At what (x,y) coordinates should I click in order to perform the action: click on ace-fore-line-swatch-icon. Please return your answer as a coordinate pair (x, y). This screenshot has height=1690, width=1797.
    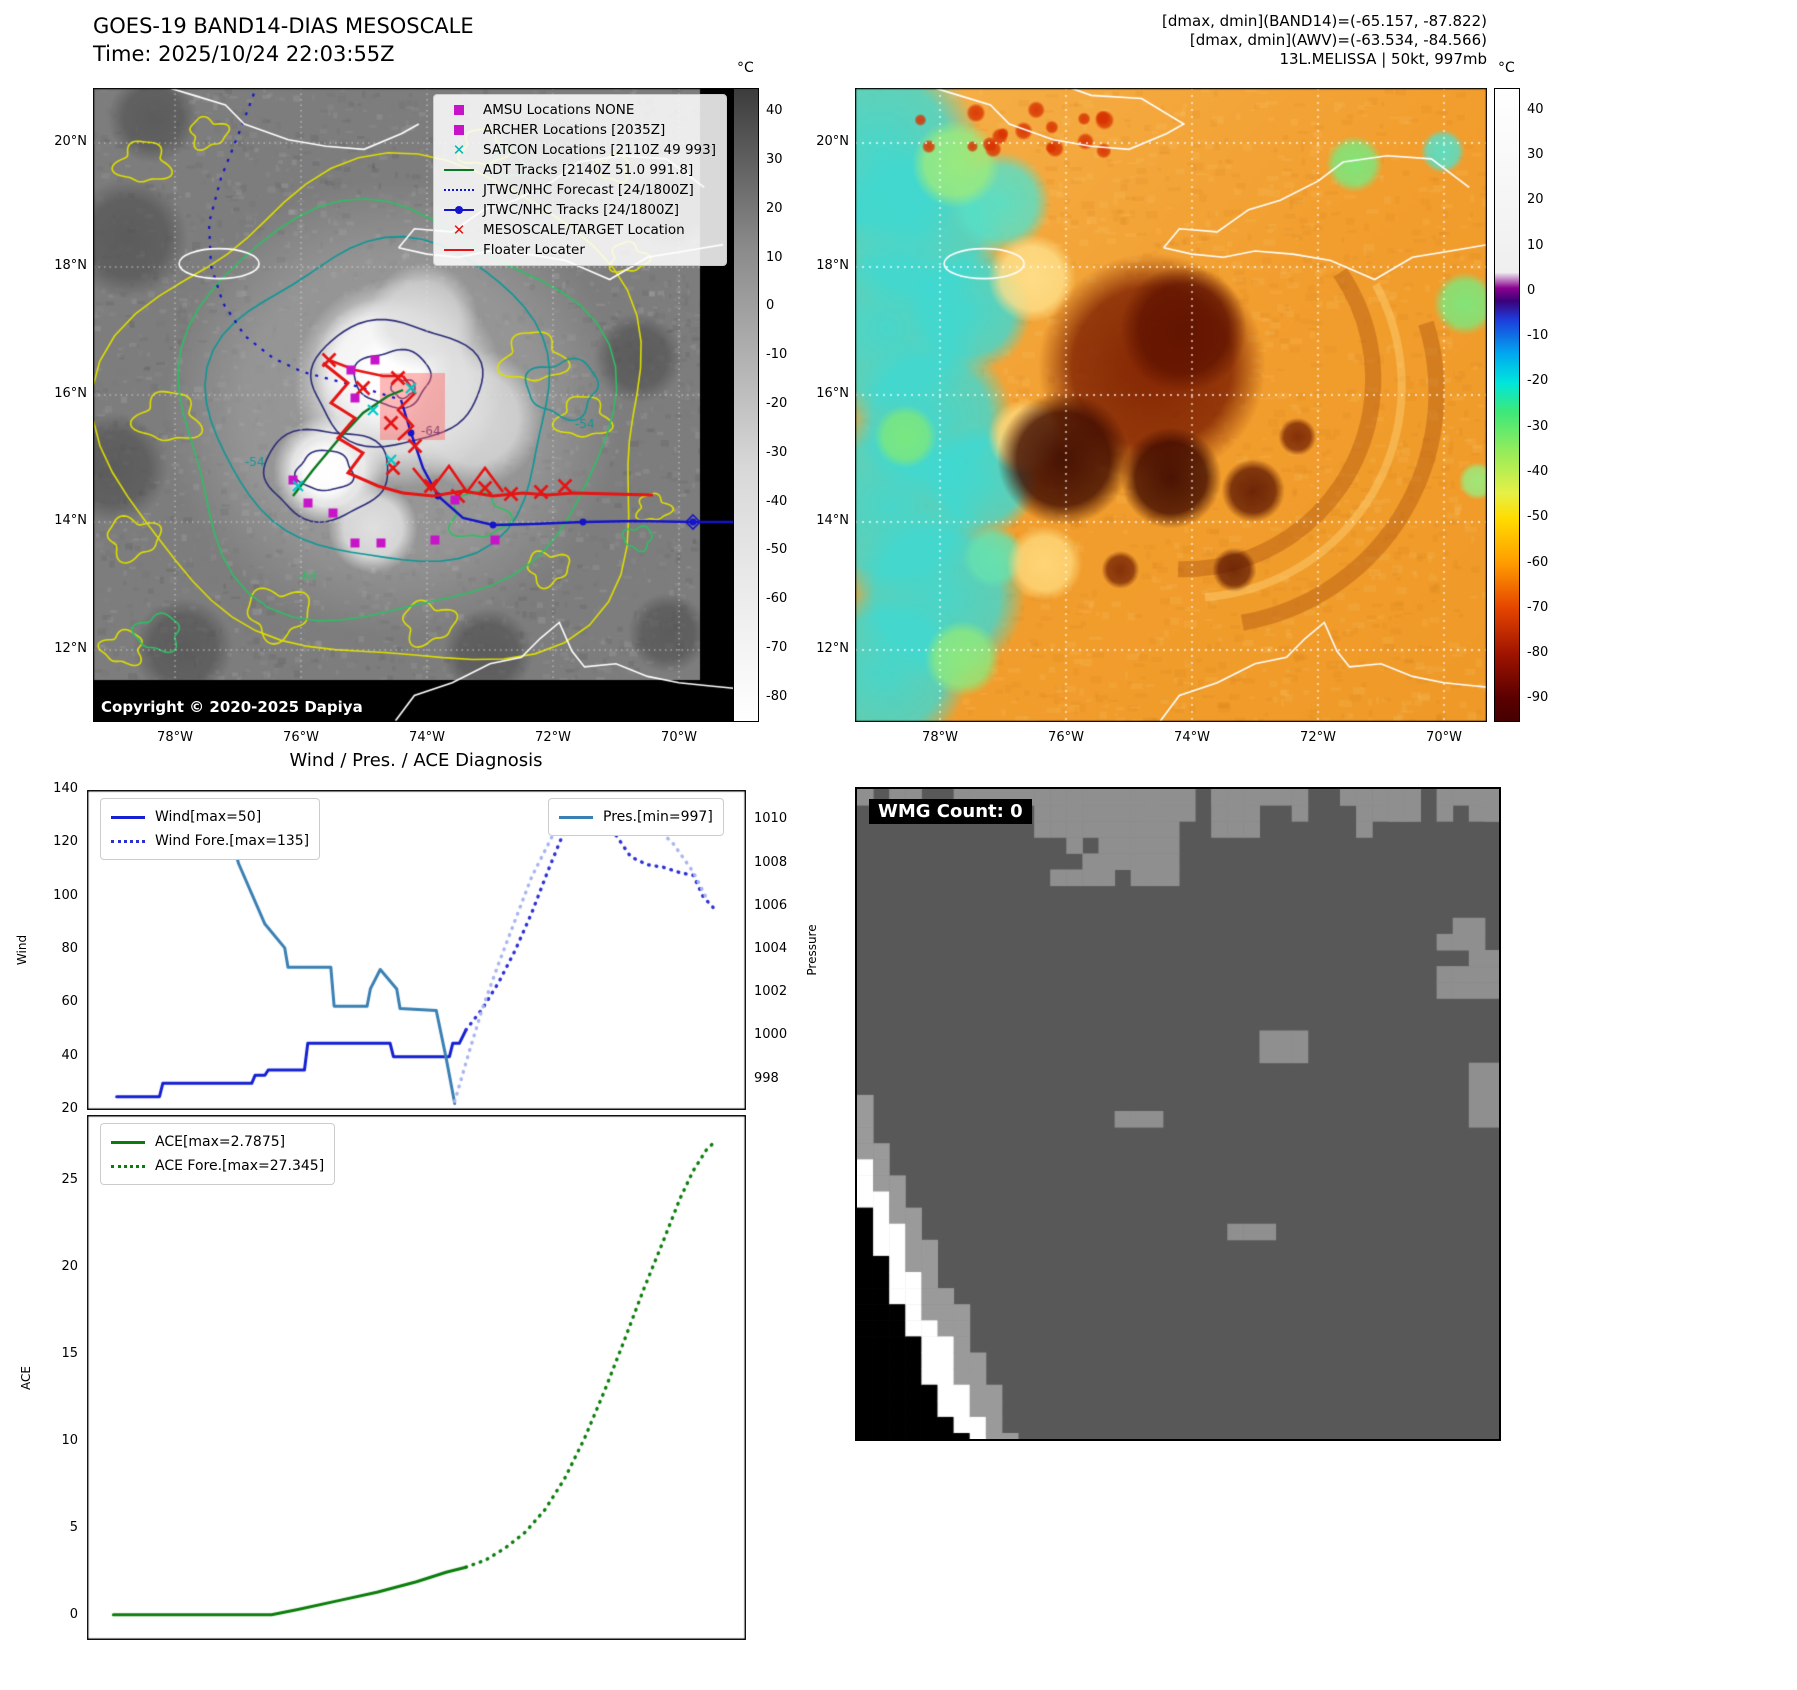
    Looking at the image, I should click on (128, 1166).